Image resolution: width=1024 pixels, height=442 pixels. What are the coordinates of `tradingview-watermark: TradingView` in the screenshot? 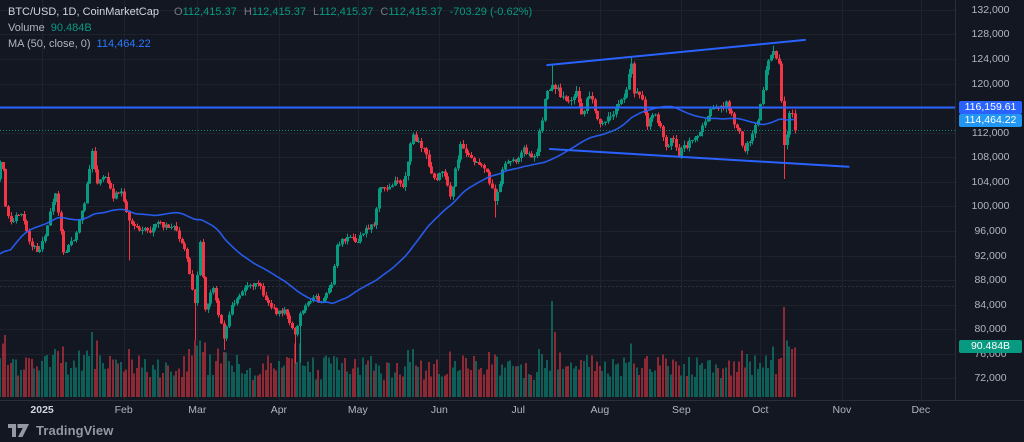 It's located at (60, 430).